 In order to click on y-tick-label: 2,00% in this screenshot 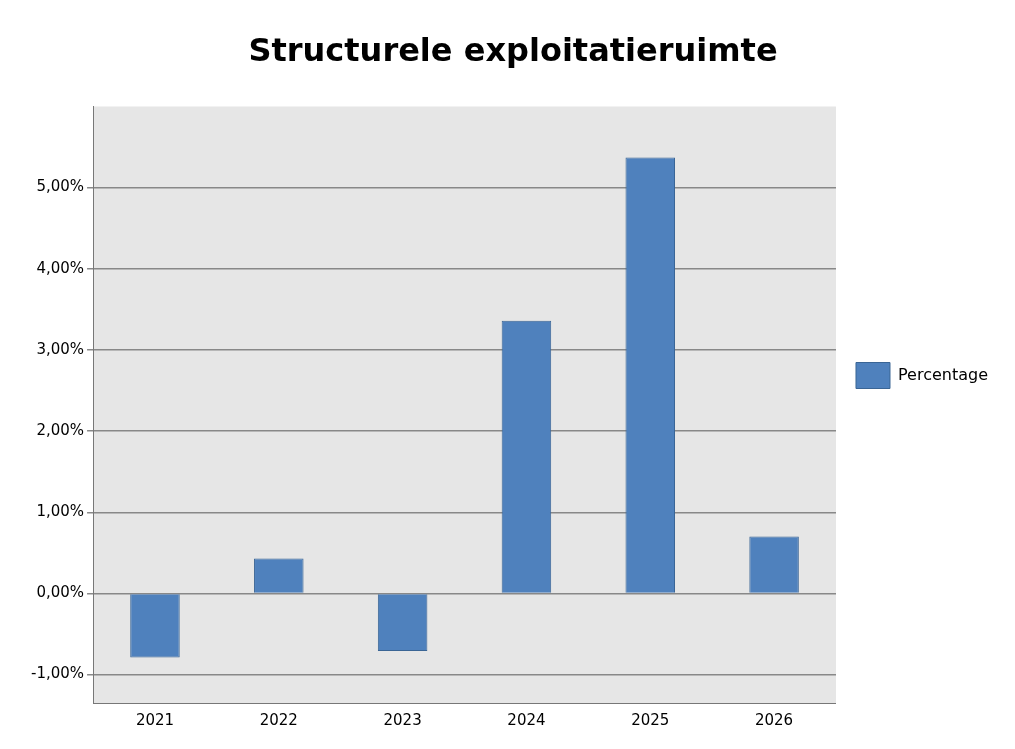, I will do `click(60, 429)`.